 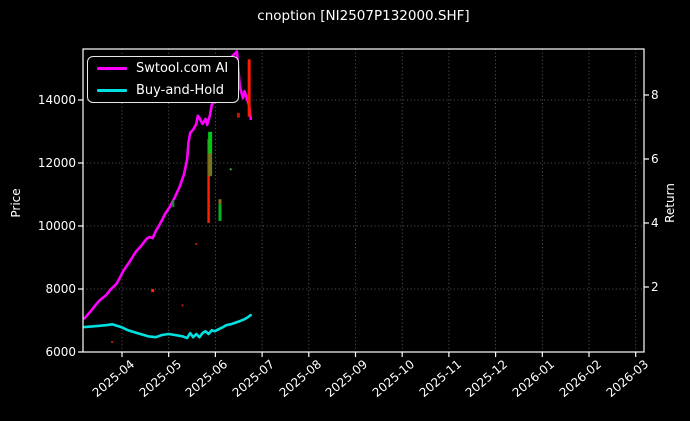 I want to click on y-tick-label: 10000, so click(x=56, y=226).